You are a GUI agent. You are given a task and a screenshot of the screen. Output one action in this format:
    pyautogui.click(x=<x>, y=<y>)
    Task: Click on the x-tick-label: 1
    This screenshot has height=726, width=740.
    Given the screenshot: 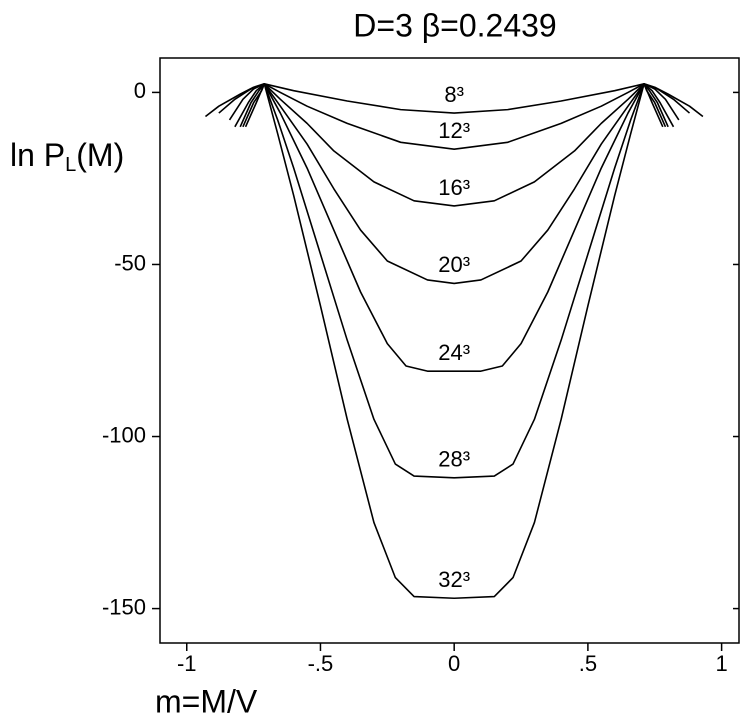 What is the action you would take?
    pyautogui.click(x=721, y=663)
    